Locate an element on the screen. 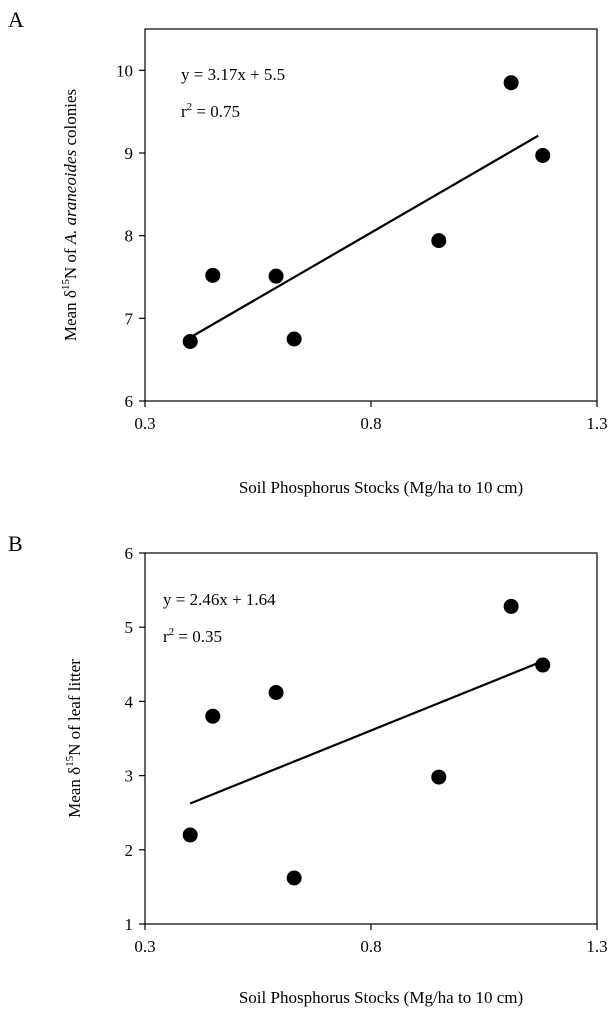  r-squared: r2 = 0.35 is located at coordinates (192, 636).